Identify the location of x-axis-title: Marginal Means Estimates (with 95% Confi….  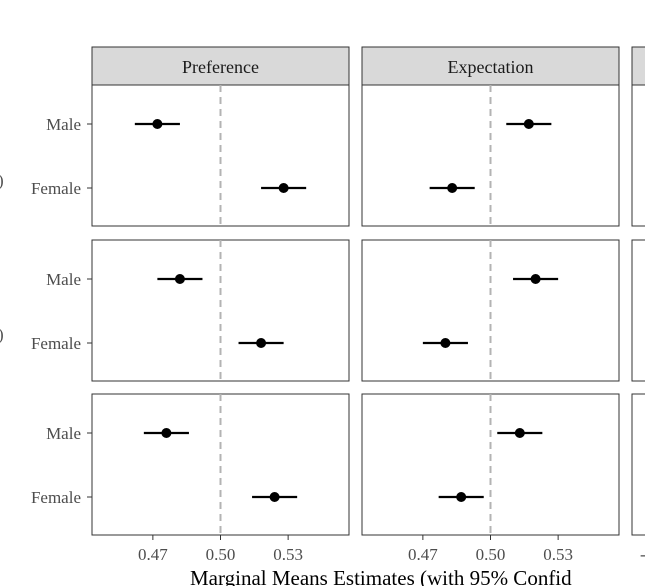
(381, 576).